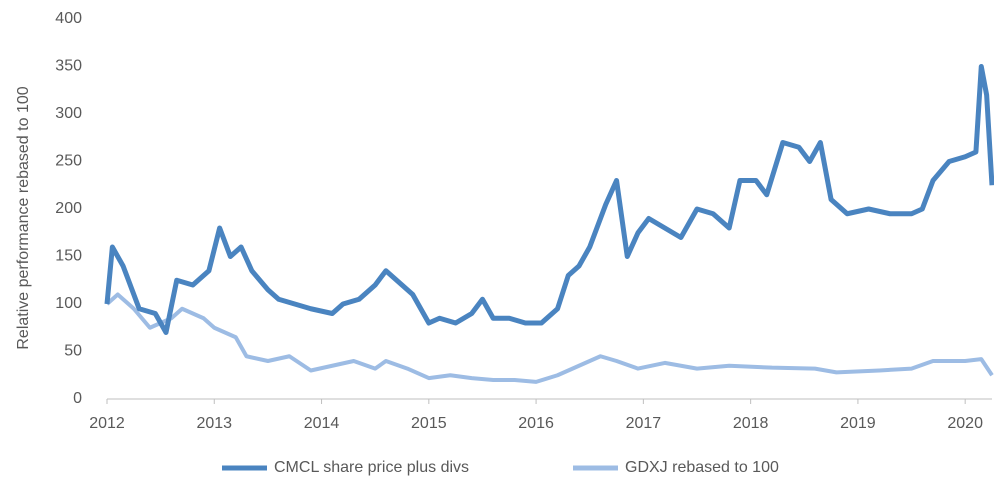 This screenshot has width=994, height=482. I want to click on legend-label: CMCL share price plus divs, so click(371, 467).